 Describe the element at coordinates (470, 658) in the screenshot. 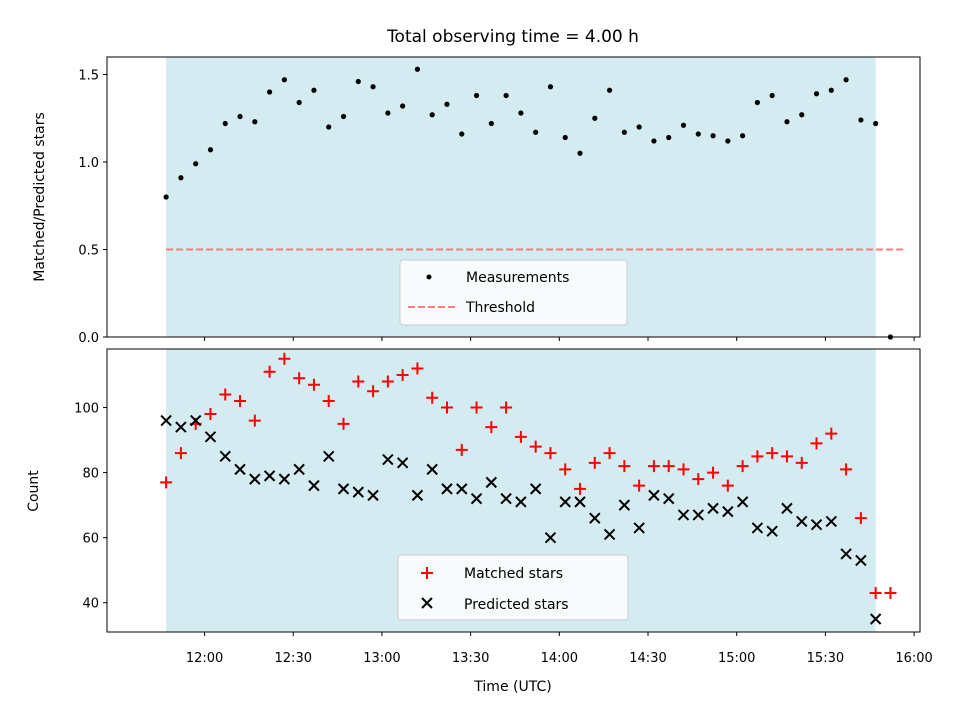

I see `x-tick-label: 13:30` at that location.